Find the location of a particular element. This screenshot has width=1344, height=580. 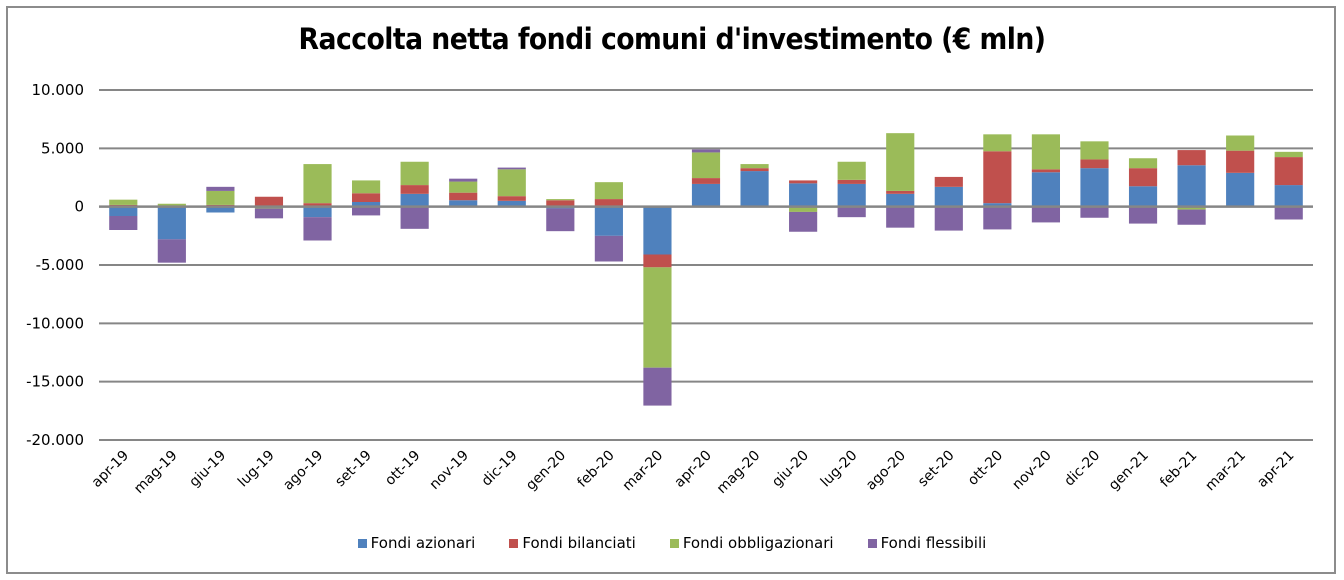

legend-label: Fondi bilanciati is located at coordinates (579, 543).